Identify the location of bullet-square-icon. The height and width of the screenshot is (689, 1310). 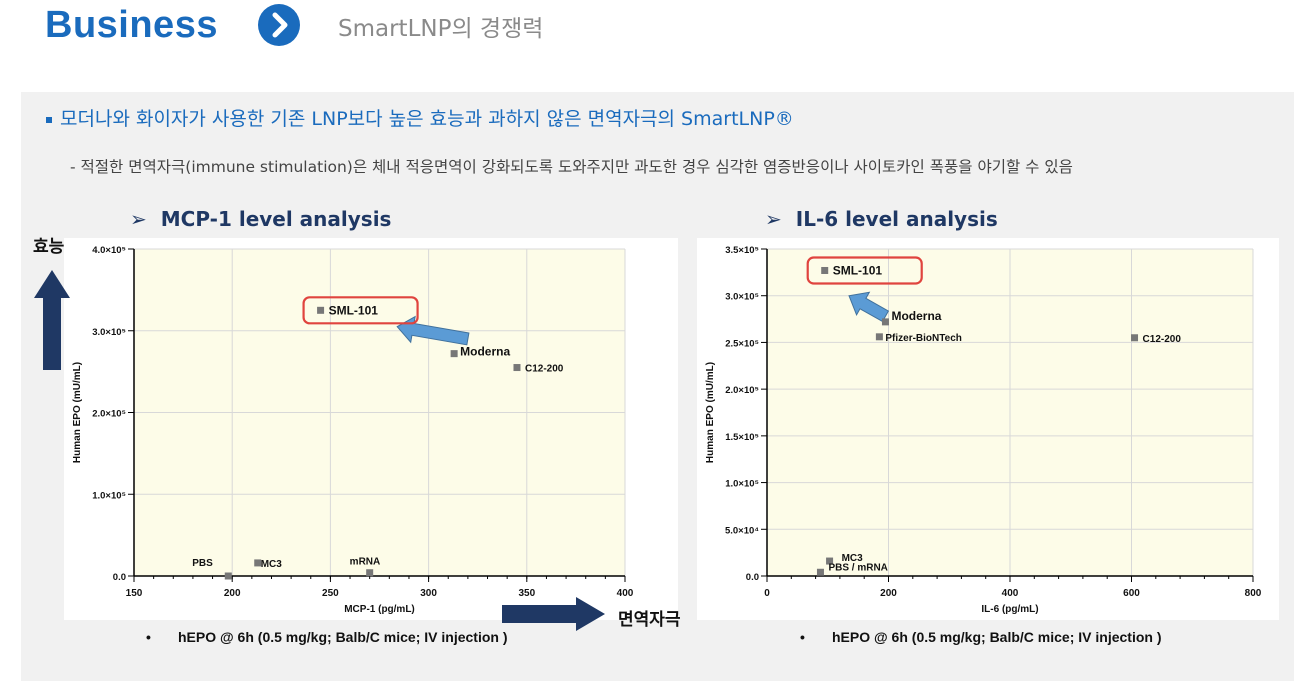
(49, 119).